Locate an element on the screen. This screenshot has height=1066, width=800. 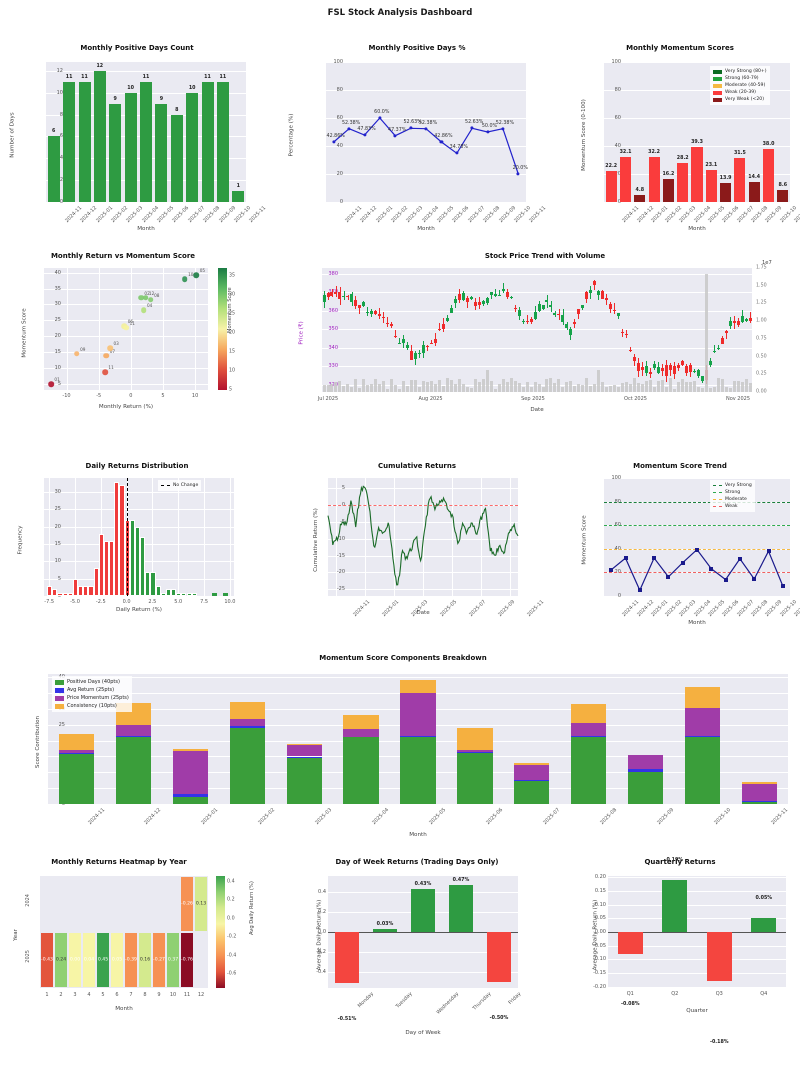
x-axis-label-returns-histogram: Daily Return (%) is located at coordinates (139, 610).